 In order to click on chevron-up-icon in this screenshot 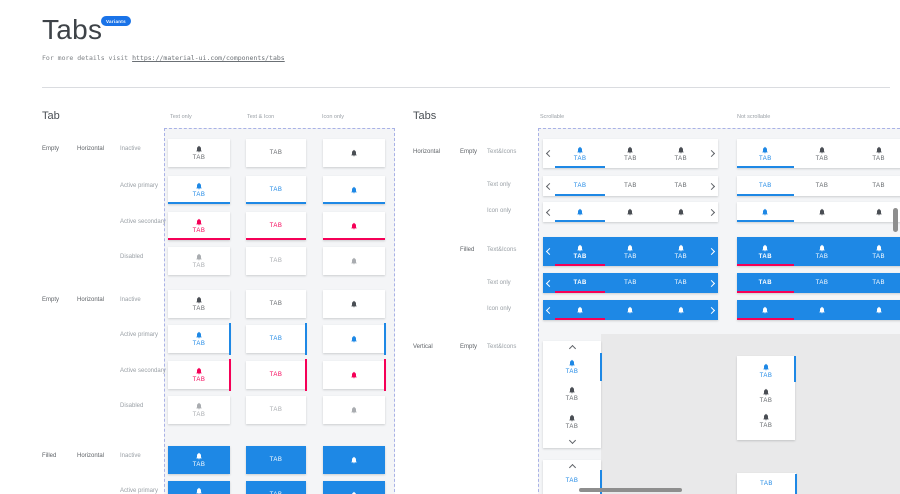, I will do `click(572, 467)`.